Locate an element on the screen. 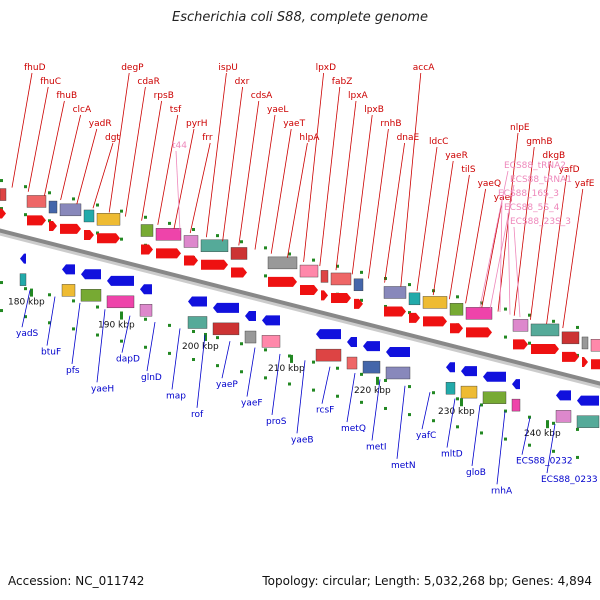  gene-label-rna: ECS88_16S_3 is located at coordinates (528, 194).